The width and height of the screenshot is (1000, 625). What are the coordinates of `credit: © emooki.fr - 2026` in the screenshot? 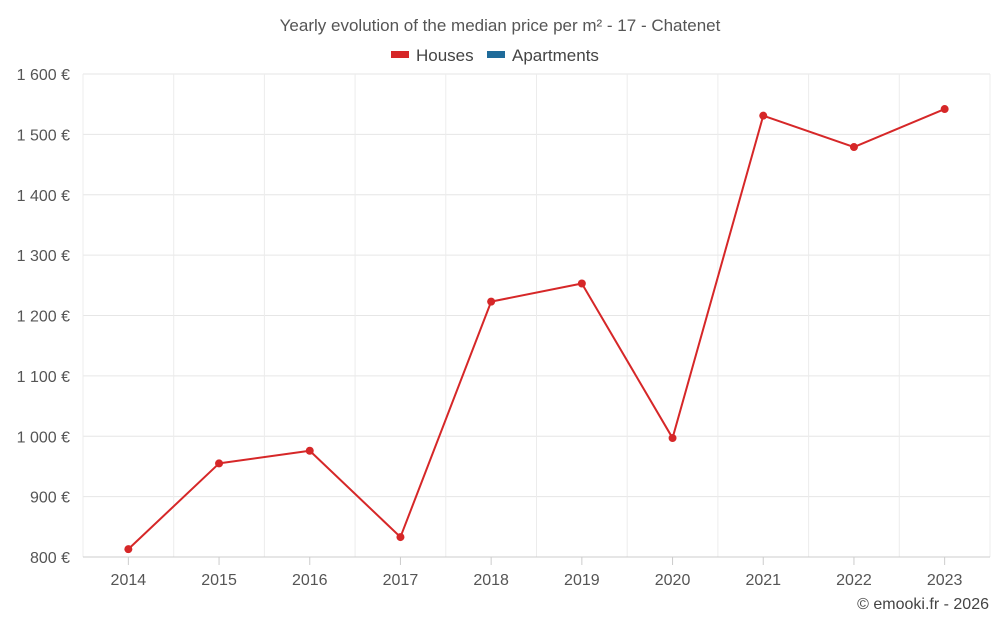 It's located at (923, 604).